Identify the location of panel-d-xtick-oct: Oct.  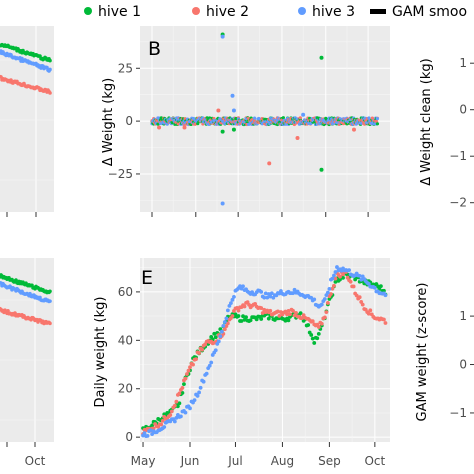
(35, 461).